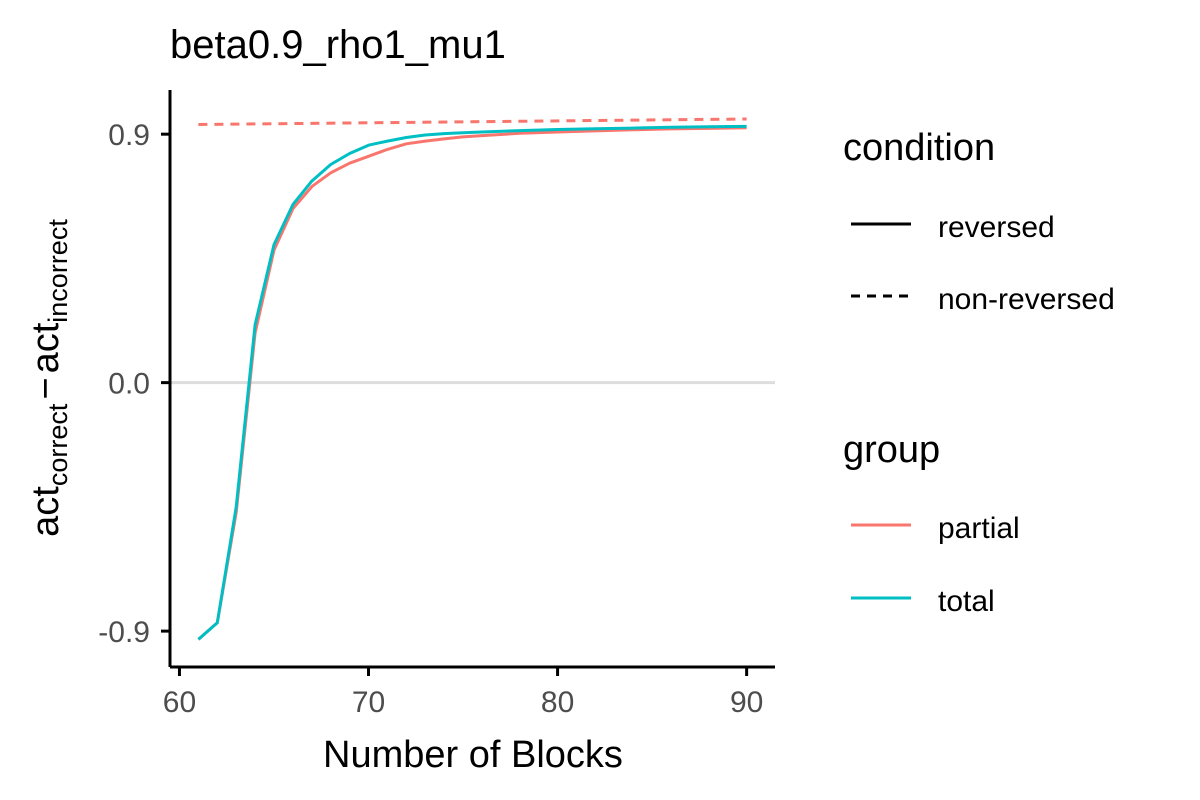  What do you see at coordinates (891, 450) in the screenshot?
I see `legend-title-group: group` at bounding box center [891, 450].